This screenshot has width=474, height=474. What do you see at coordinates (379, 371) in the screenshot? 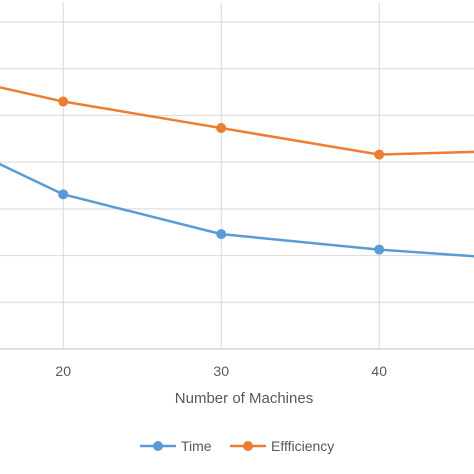
I see `x-tick-label: 40` at bounding box center [379, 371].